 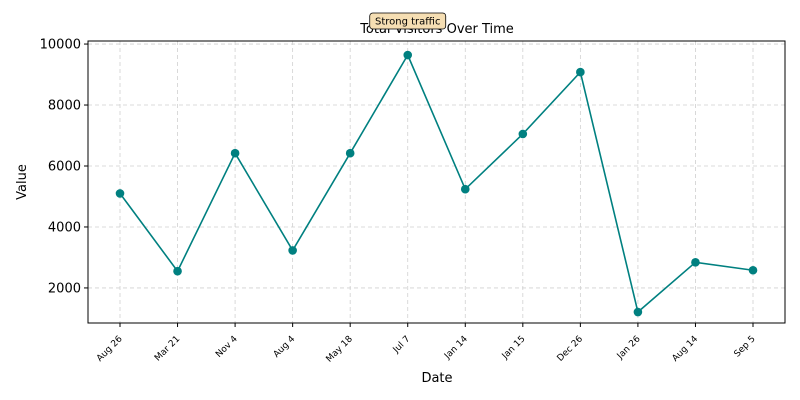 I want to click on x-tick-label: Sep 5, so click(x=745, y=346).